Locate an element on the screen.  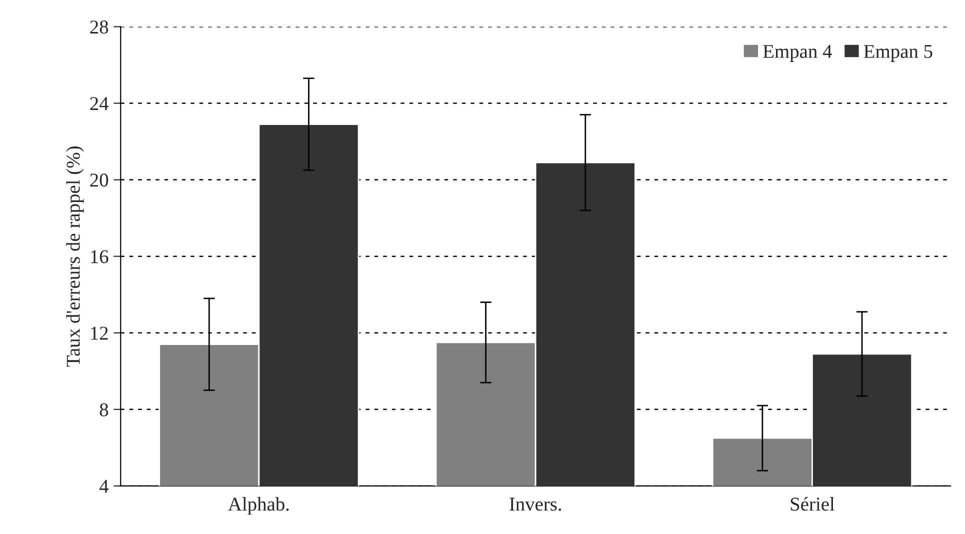
y-tick-label: 28 is located at coordinates (99, 27).